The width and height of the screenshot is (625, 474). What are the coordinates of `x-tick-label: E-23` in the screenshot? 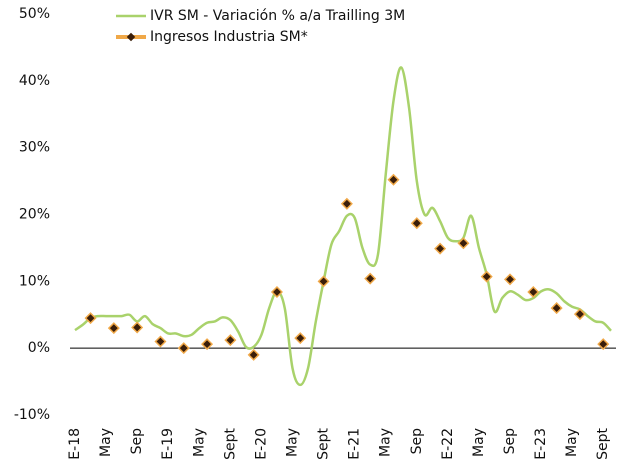 It's located at (541, 444).